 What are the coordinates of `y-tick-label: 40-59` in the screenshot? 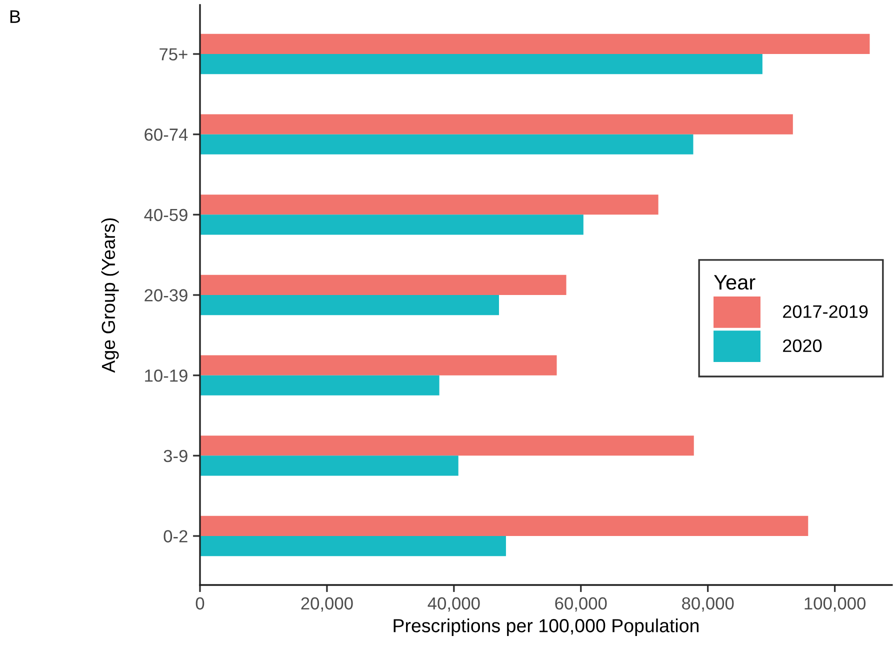 It's located at (166, 215).